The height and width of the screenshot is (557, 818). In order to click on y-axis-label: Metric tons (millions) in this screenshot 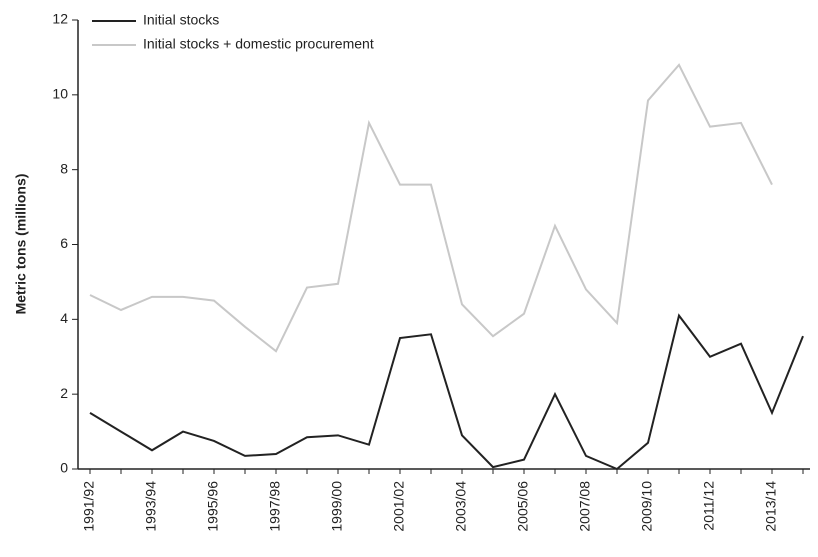, I will do `click(21, 244)`.